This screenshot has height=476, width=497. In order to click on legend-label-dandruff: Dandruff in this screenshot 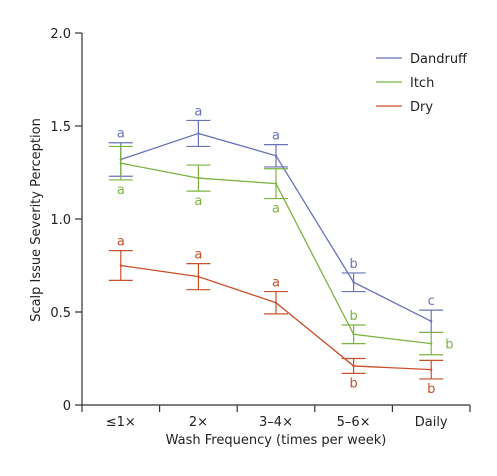, I will do `click(439, 59)`.